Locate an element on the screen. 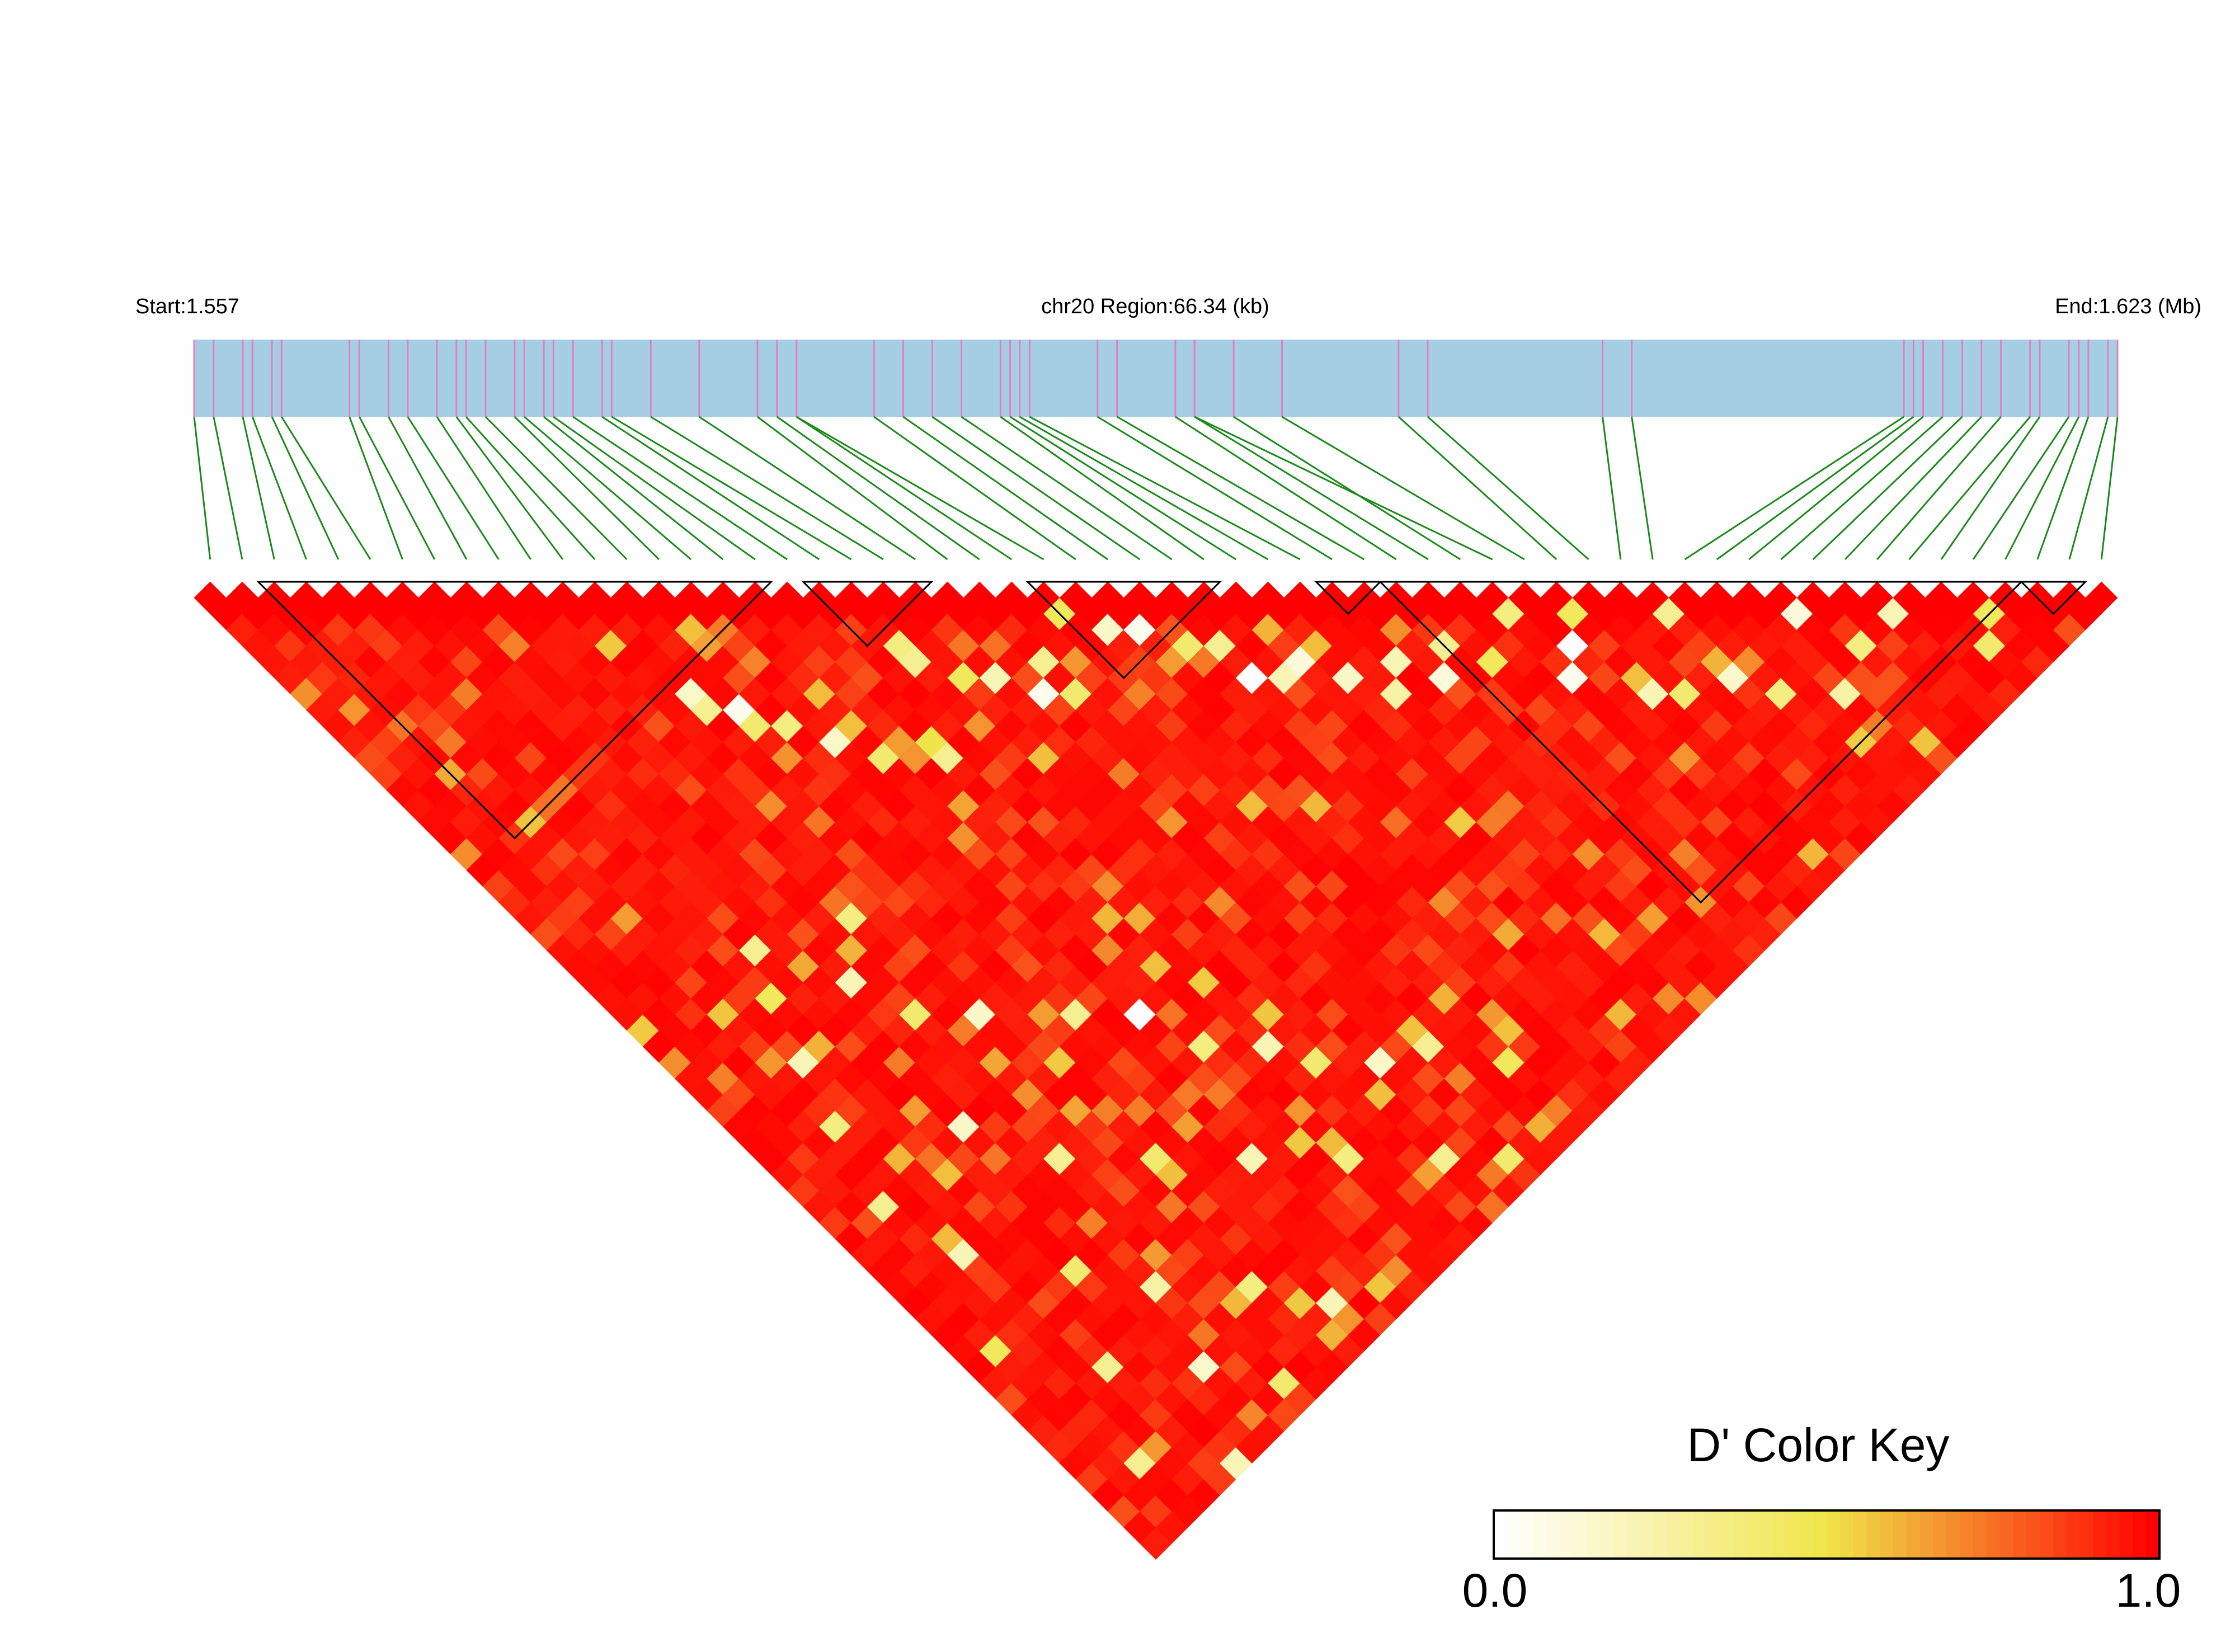 Image resolution: width=2235 pixels, height=1652 pixels. color-key-frame is located at coordinates (1827, 1535).